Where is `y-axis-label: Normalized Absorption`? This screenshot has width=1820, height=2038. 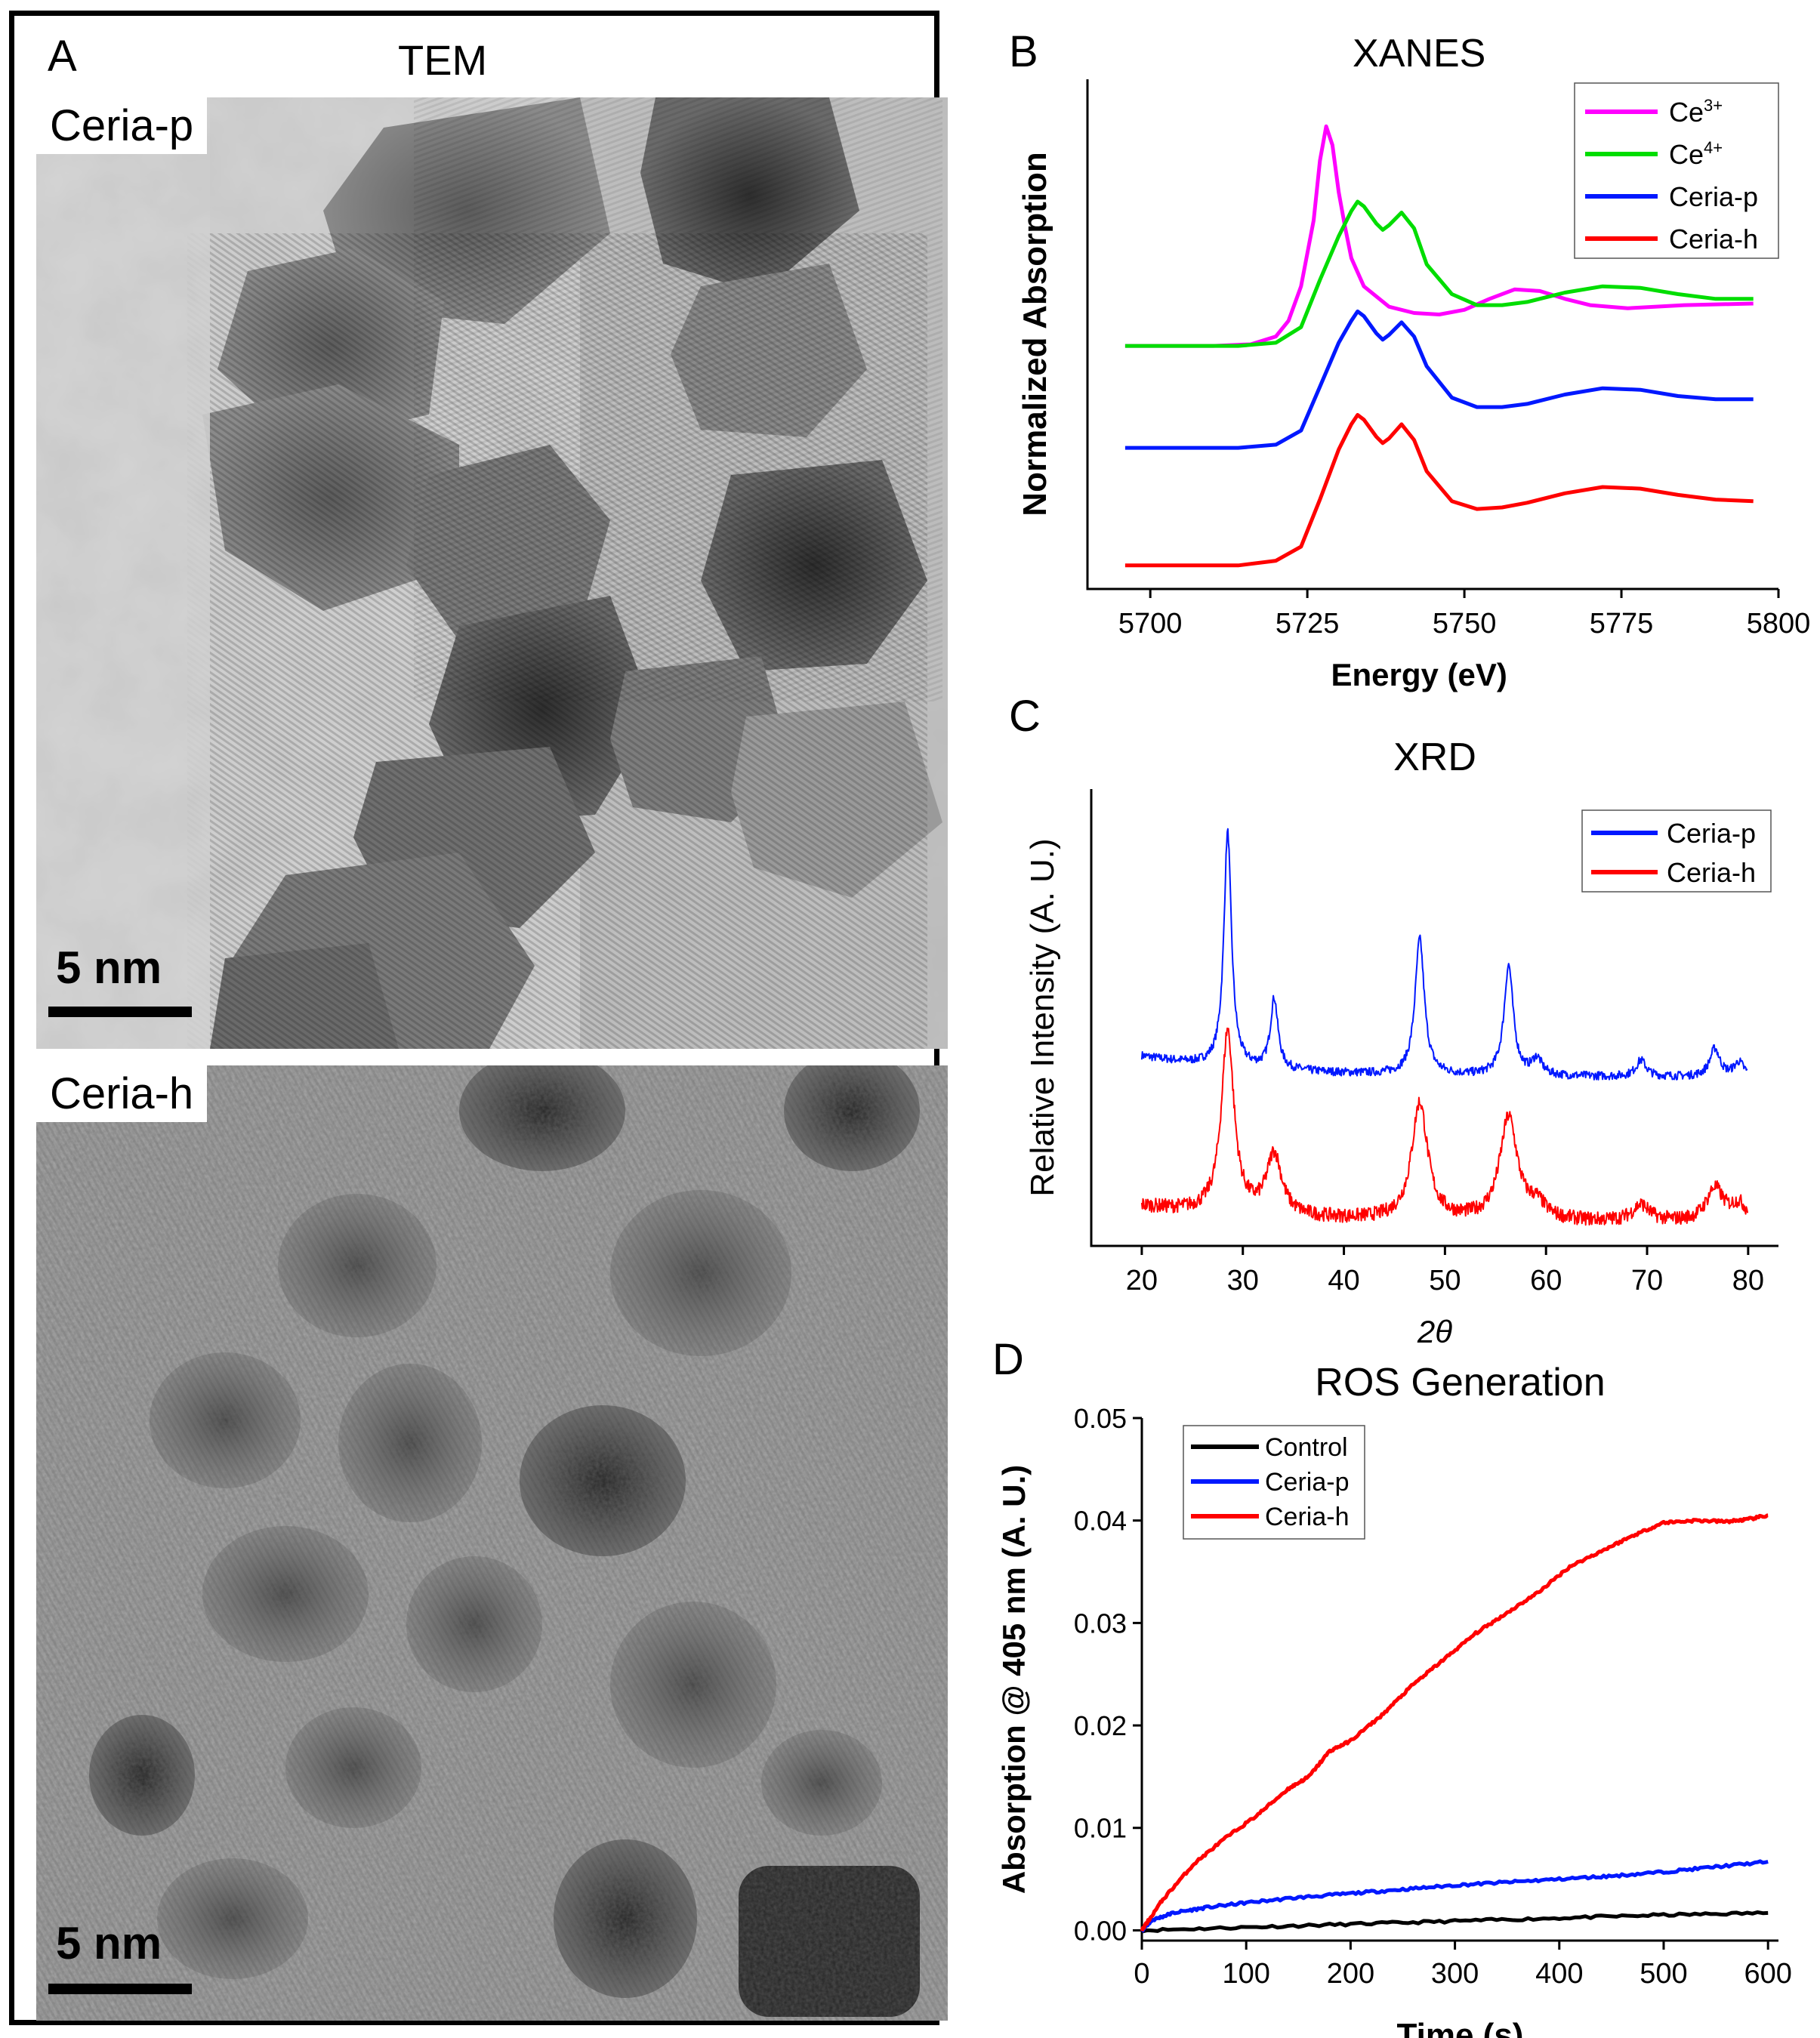
y-axis-label: Normalized Absorption is located at coordinates (1034, 334).